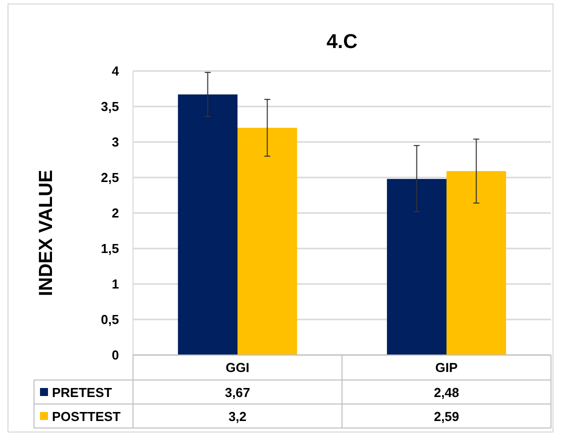  Describe the element at coordinates (109, 178) in the screenshot. I see `y-tick-label: 2,5` at that location.